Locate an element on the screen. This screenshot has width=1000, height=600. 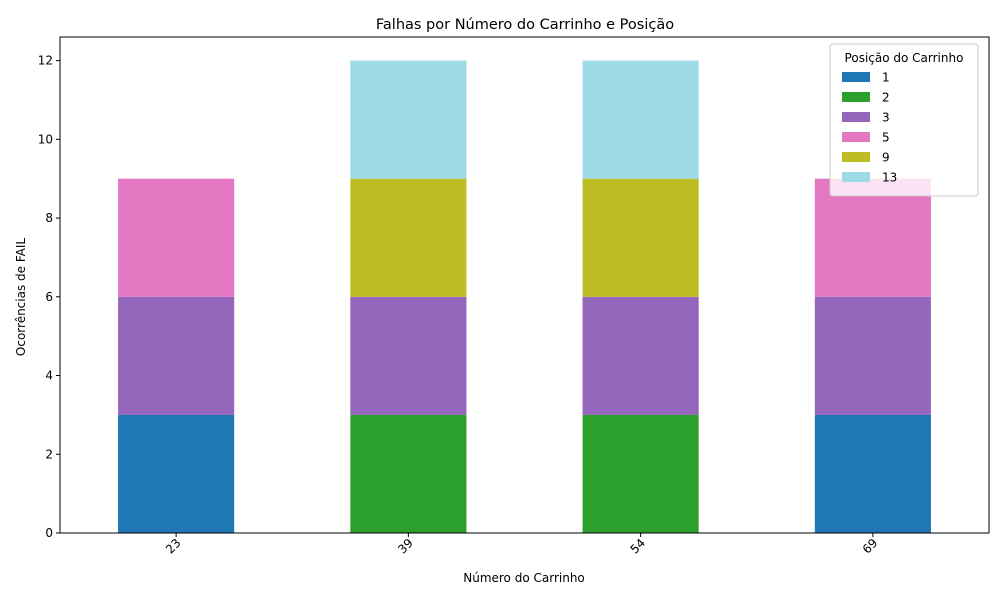
y-tick-label: 4 is located at coordinates (49, 376).